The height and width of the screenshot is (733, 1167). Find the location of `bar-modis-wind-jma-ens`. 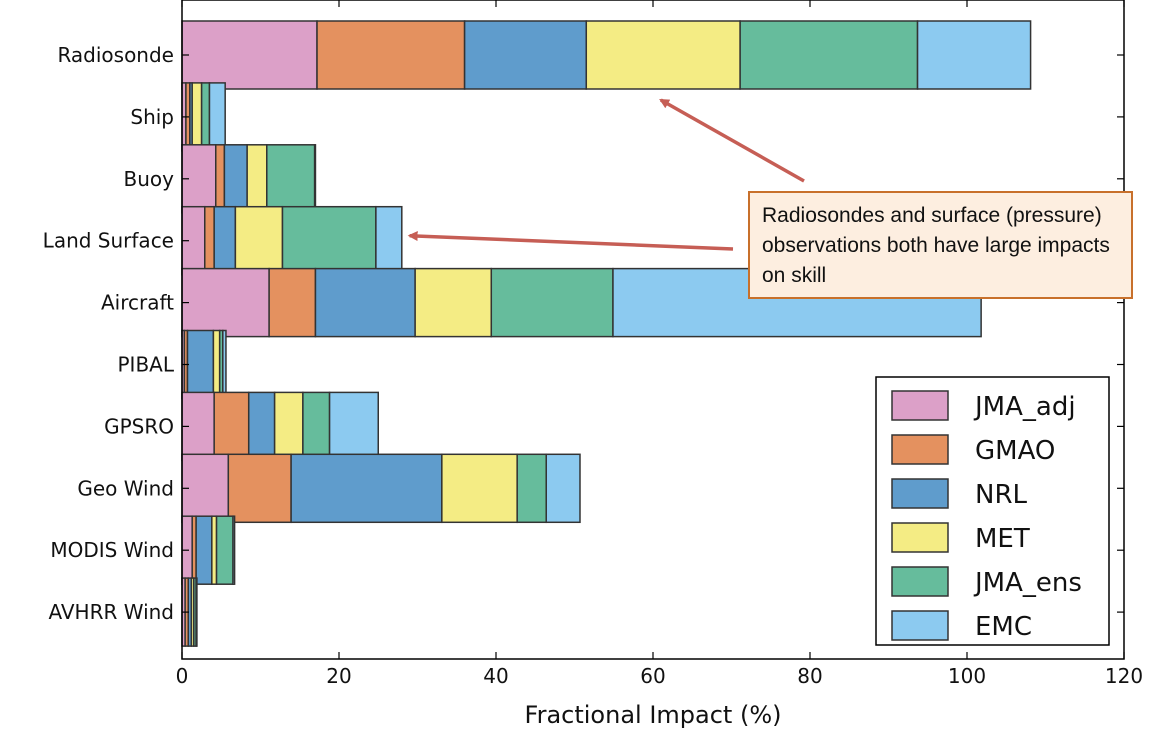

bar-modis-wind-jma-ens is located at coordinates (224, 550).